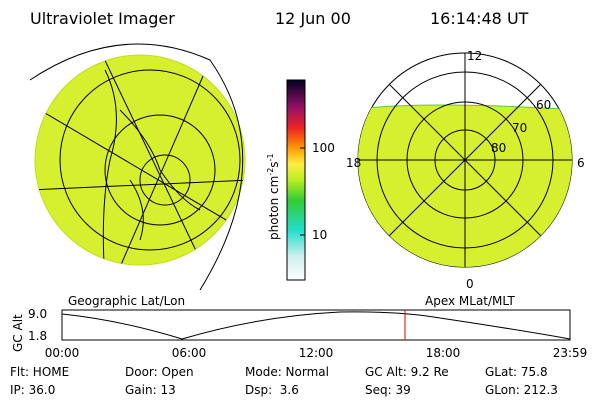  Describe the element at coordinates (323, 148) in the screenshot. I see `colorbar-tick: 100` at that location.